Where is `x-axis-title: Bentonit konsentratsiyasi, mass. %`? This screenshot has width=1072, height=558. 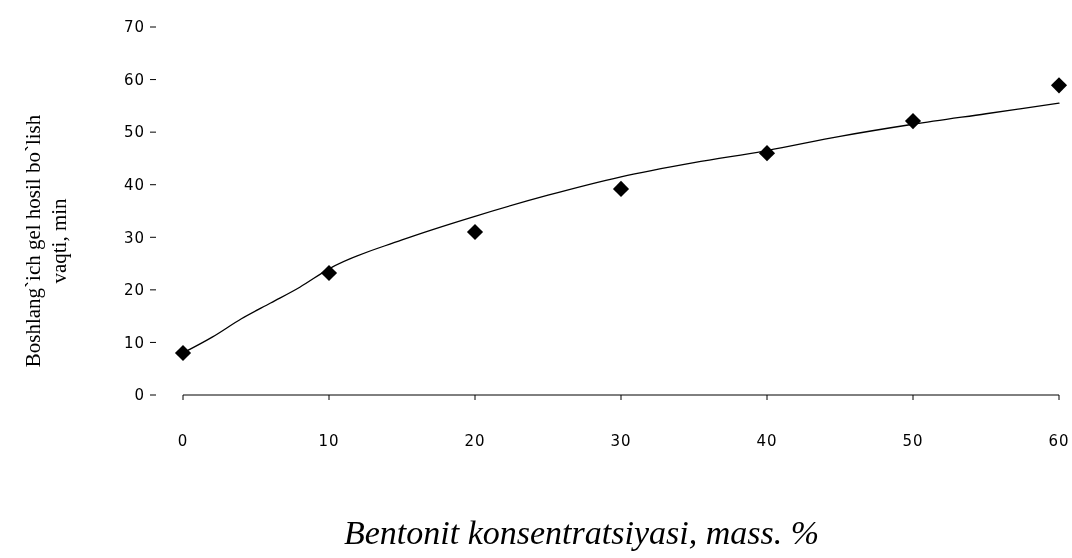 x-axis-title: Bentonit konsentratsiyasi, mass. % is located at coordinates (581, 532).